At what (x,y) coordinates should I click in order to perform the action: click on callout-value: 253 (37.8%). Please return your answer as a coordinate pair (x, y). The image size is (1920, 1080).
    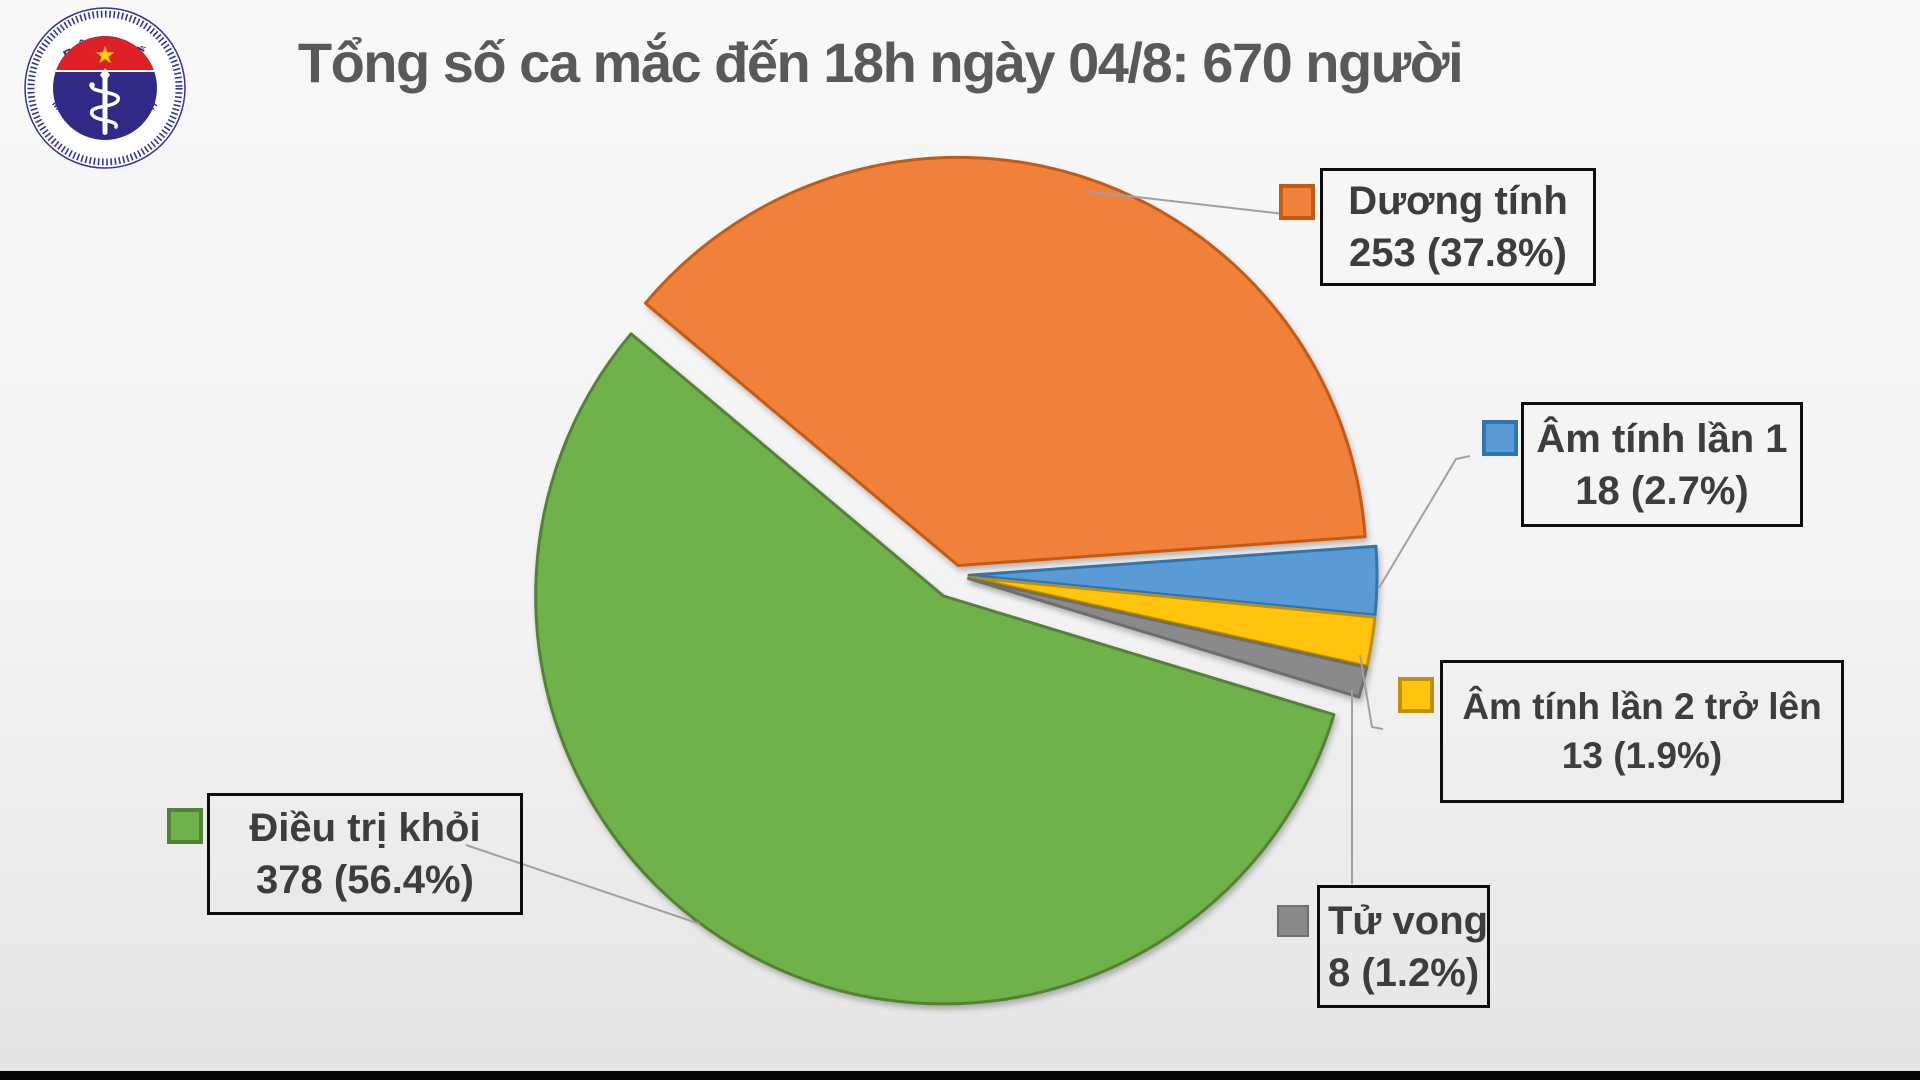
    Looking at the image, I should click on (1458, 253).